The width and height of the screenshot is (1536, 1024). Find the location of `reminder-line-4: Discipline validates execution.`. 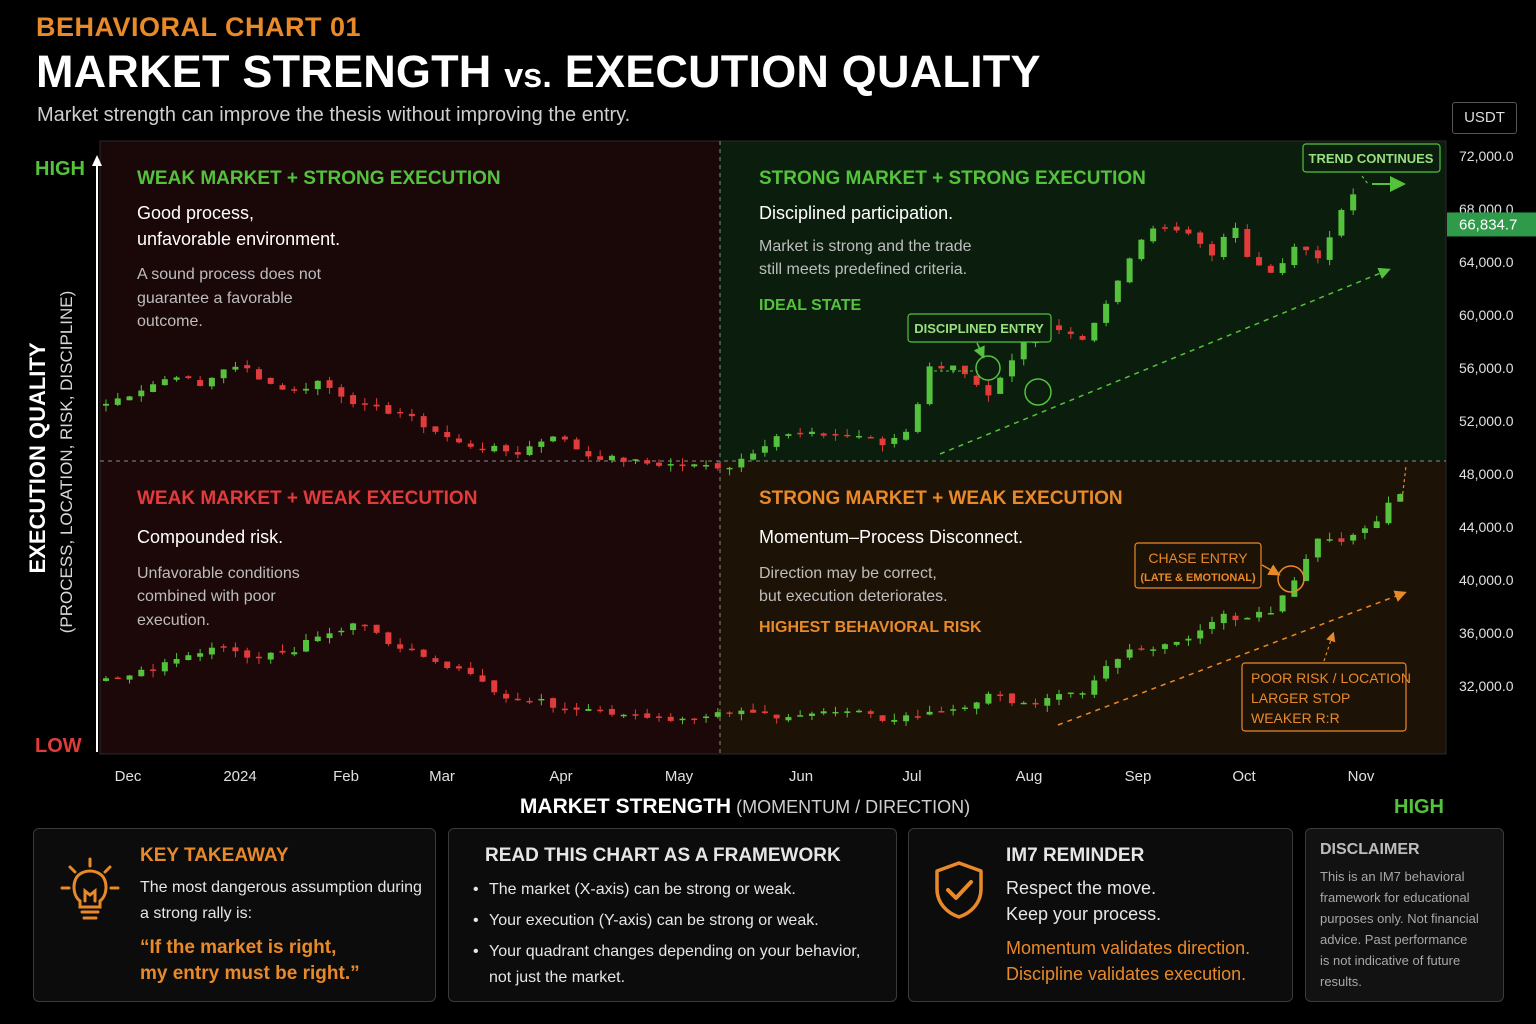

reminder-line-4: Discipline validates execution. is located at coordinates (1126, 974).